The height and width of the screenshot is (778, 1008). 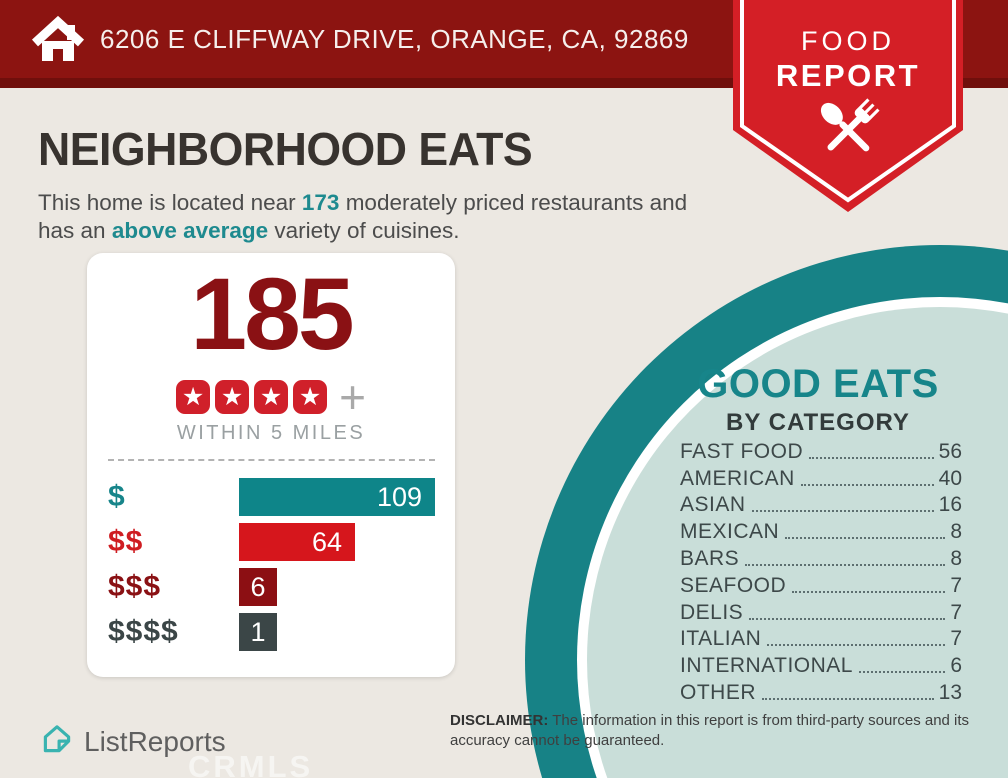 What do you see at coordinates (504, 83) in the screenshot?
I see `header-shadow-strip` at bounding box center [504, 83].